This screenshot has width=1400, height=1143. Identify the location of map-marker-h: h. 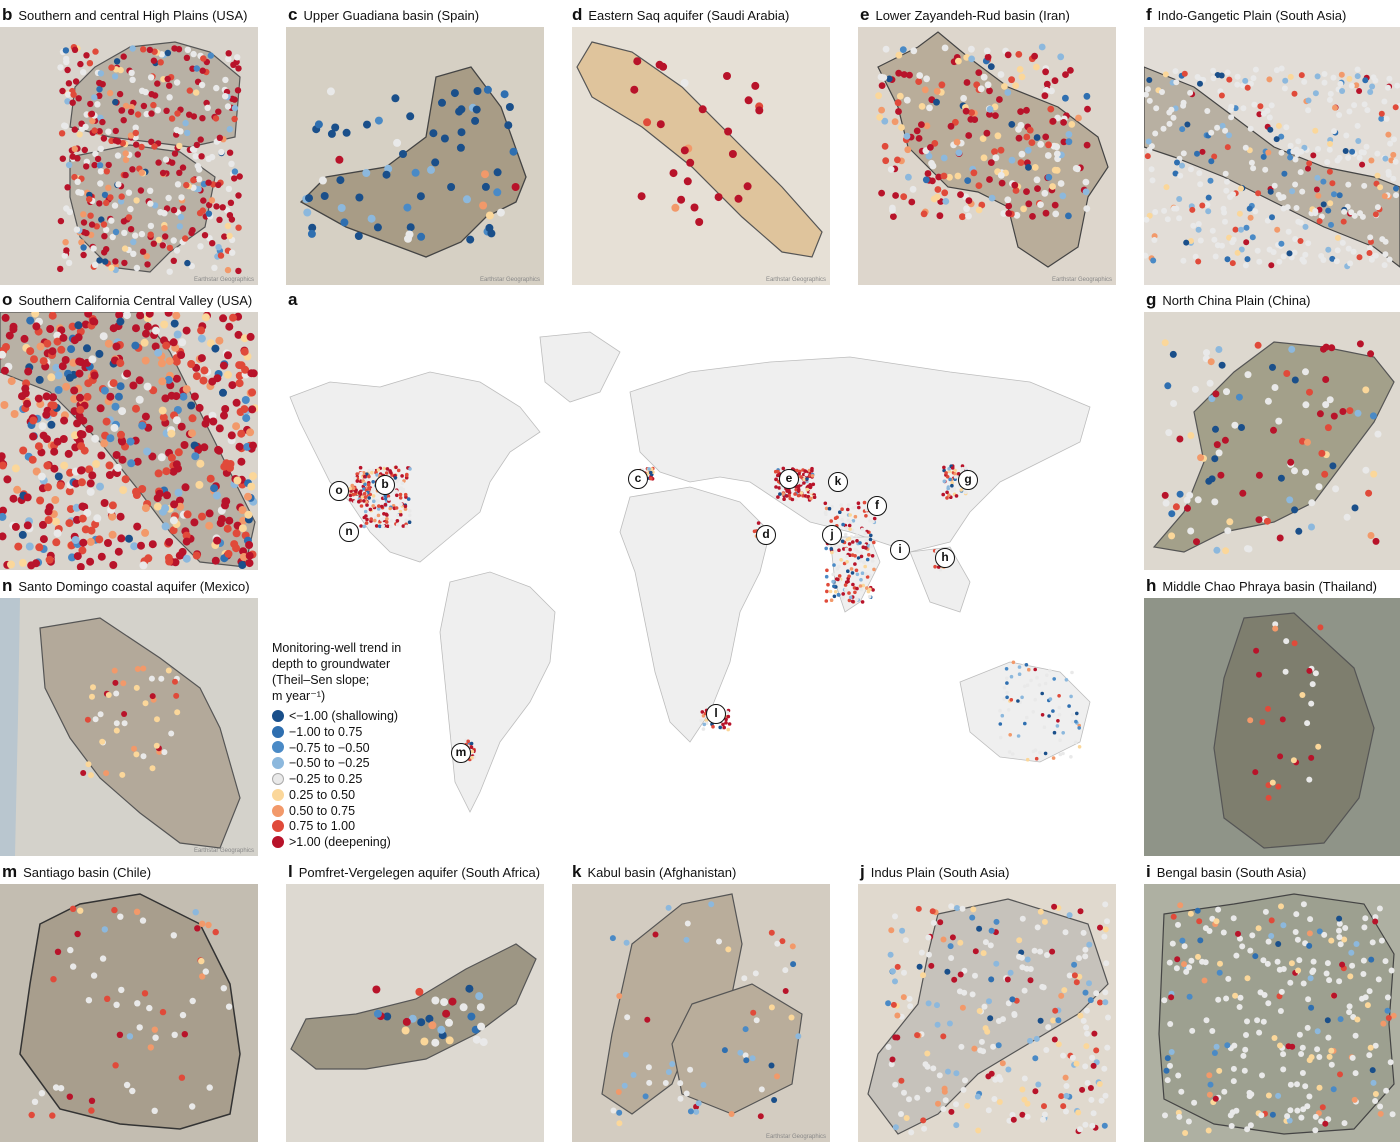
(945, 558).